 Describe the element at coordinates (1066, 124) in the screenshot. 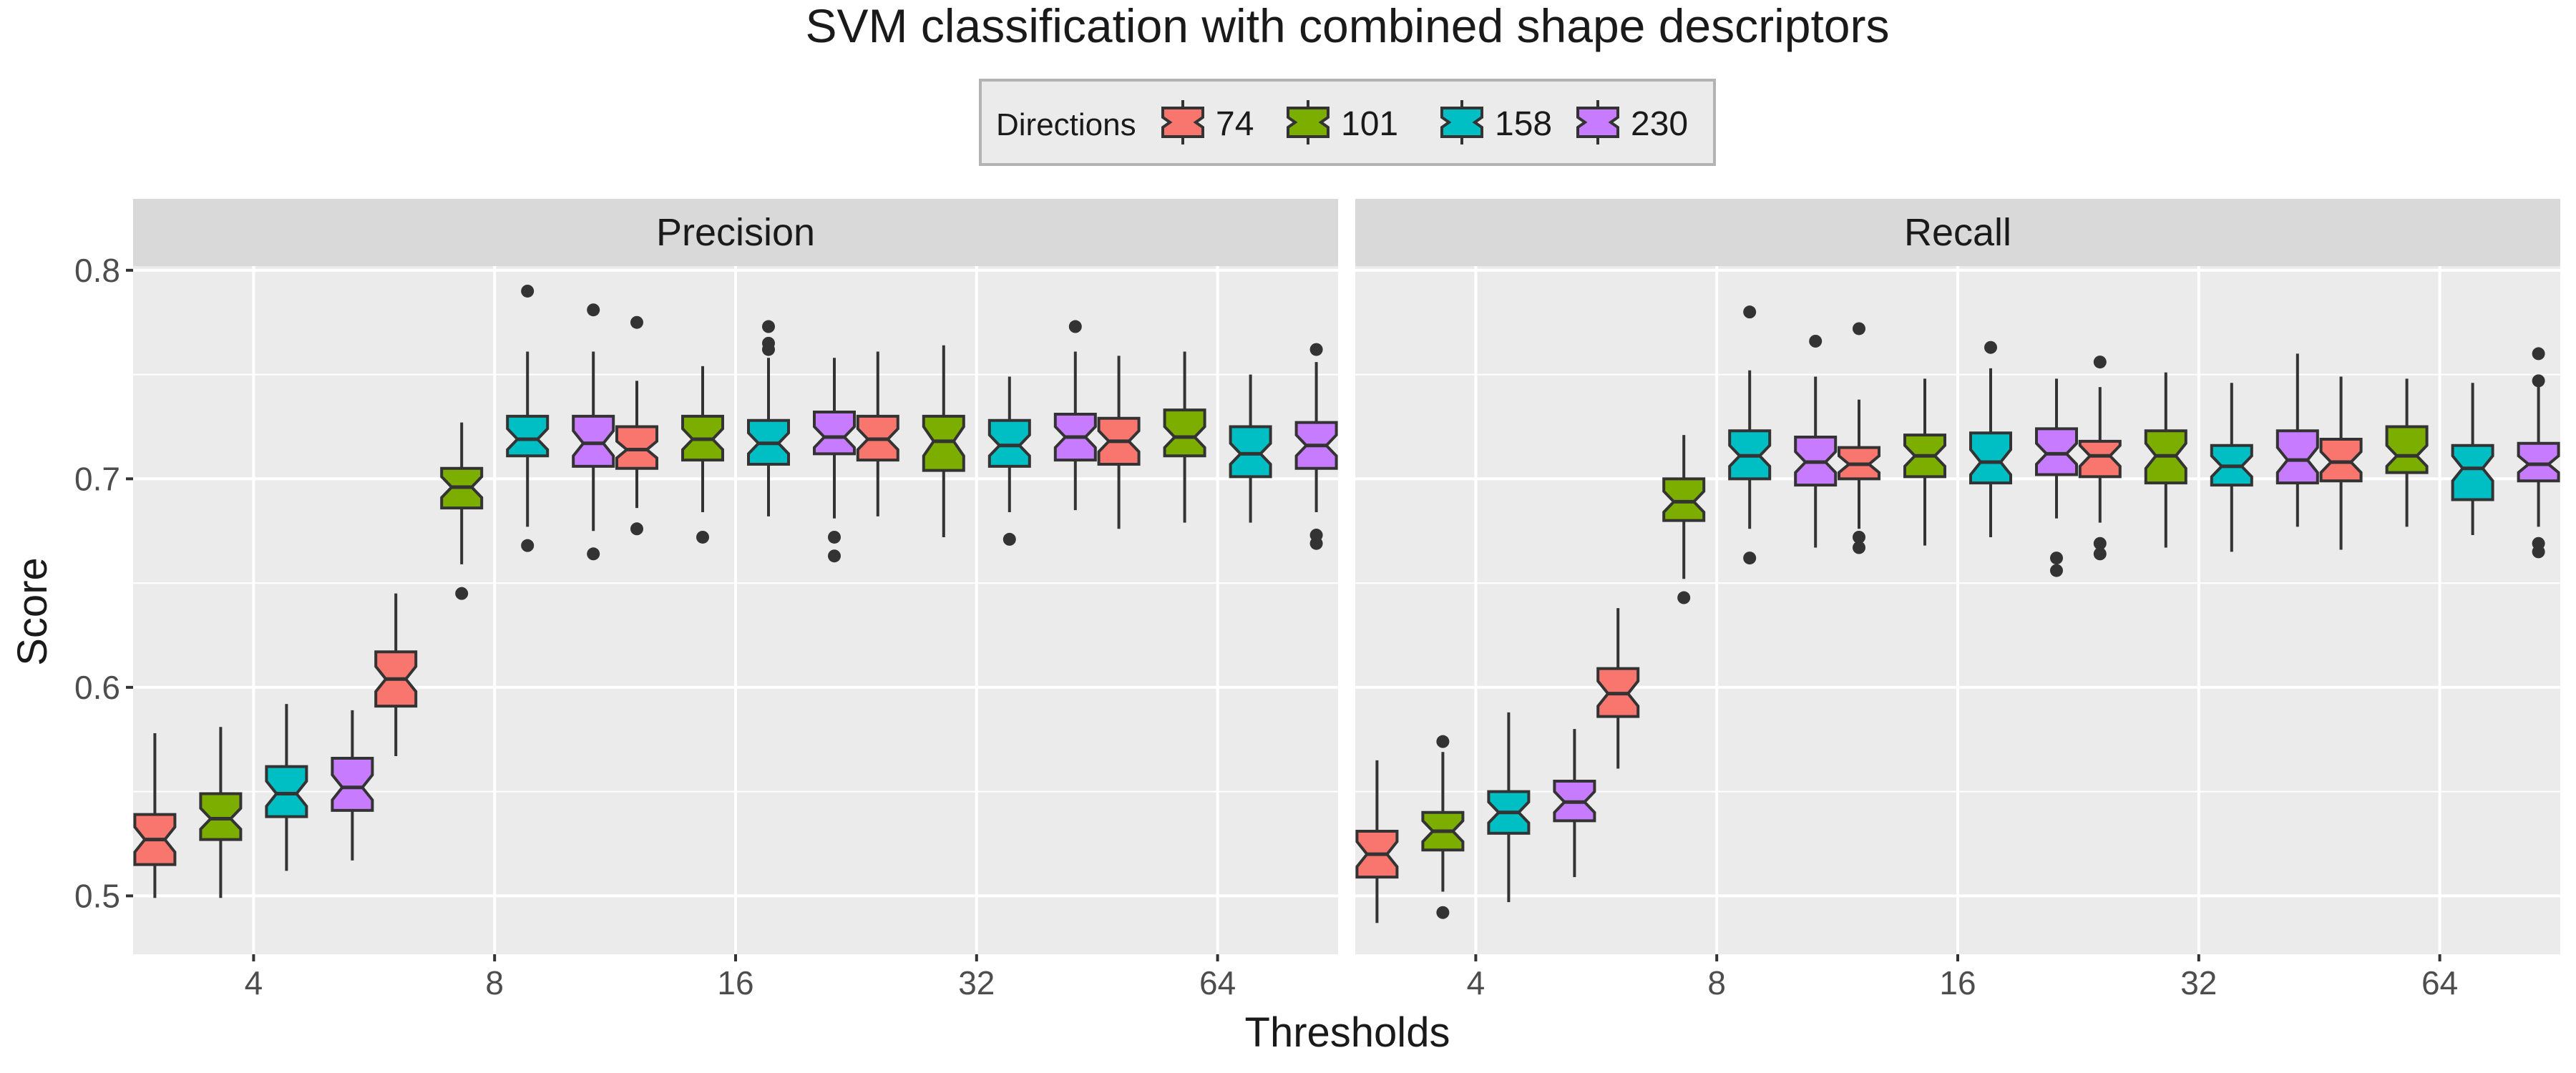

I see `legend-title: Directions` at that location.